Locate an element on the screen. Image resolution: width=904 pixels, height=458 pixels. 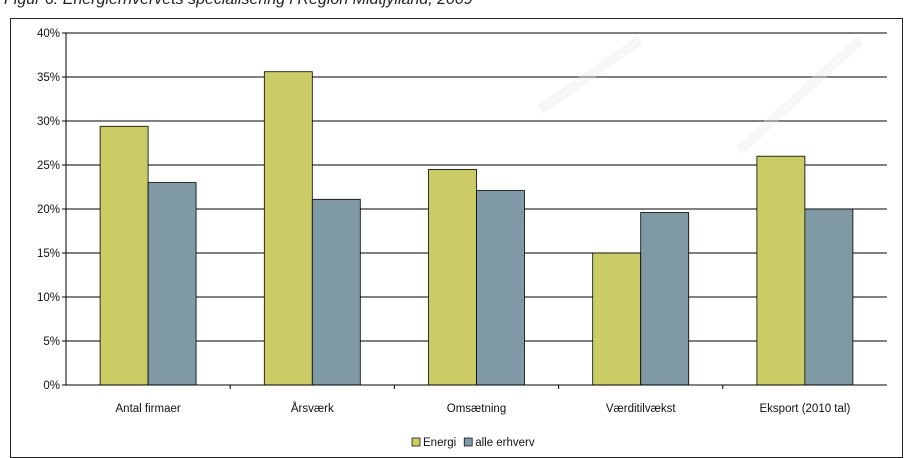
x-tick-label: Omsætning is located at coordinates (476, 409).